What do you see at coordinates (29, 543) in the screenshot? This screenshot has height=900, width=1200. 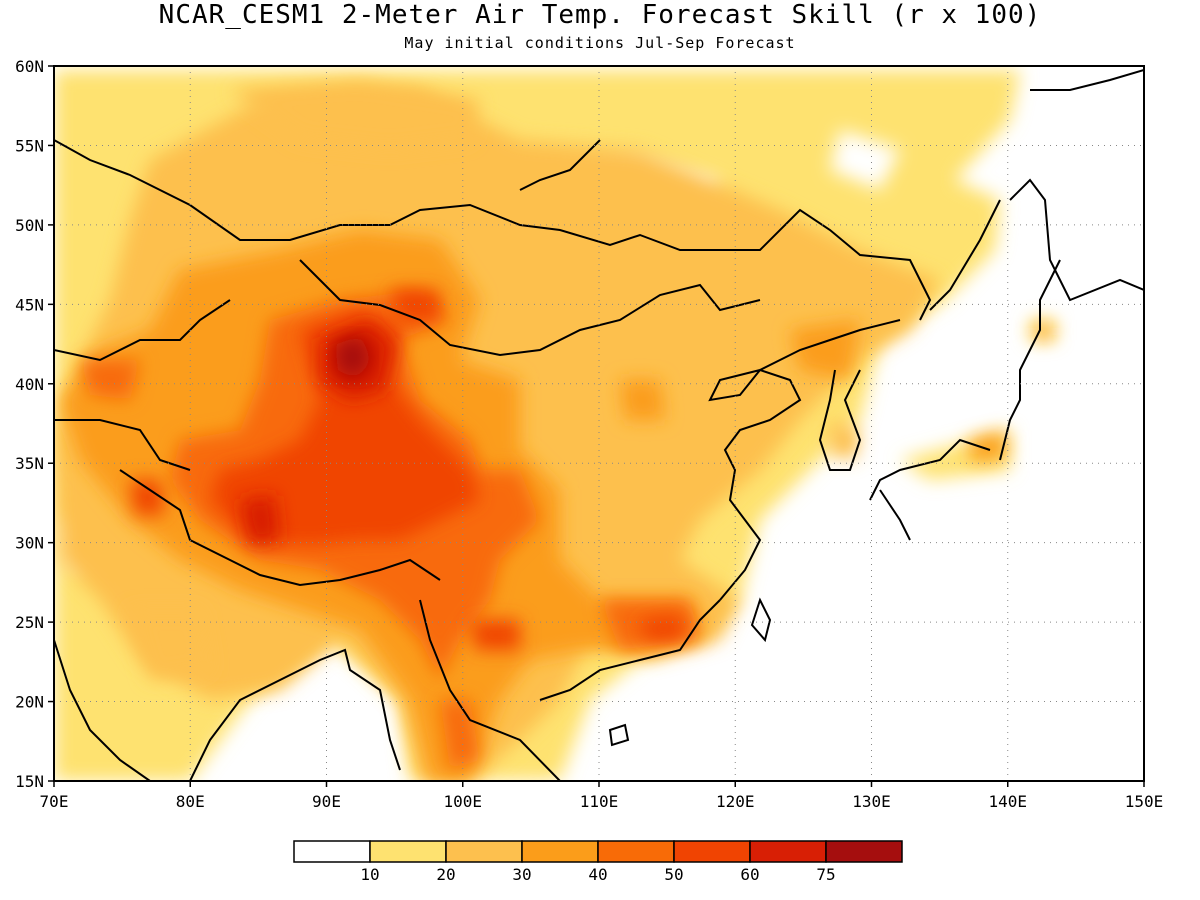 I see `lat-tick-label: 30N` at bounding box center [29, 543].